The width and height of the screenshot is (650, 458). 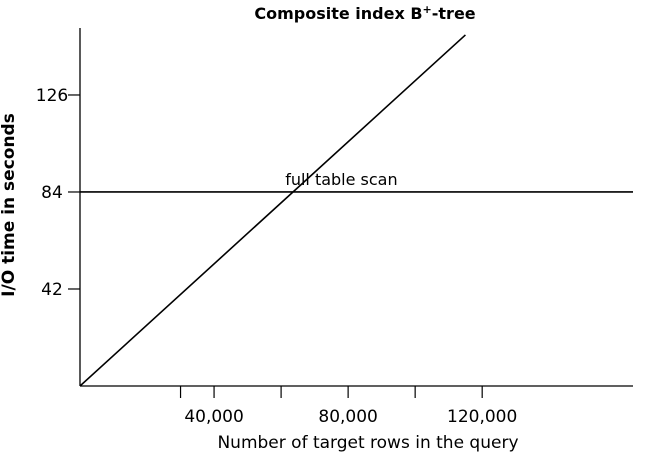 I want to click on x-tick-label: 80,000, so click(x=347, y=417).